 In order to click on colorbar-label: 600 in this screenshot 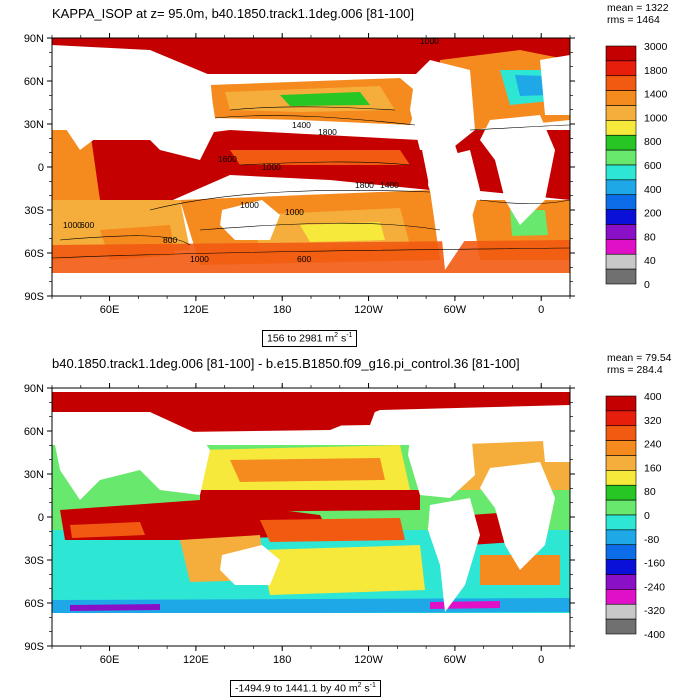, I will do `click(653, 166)`.